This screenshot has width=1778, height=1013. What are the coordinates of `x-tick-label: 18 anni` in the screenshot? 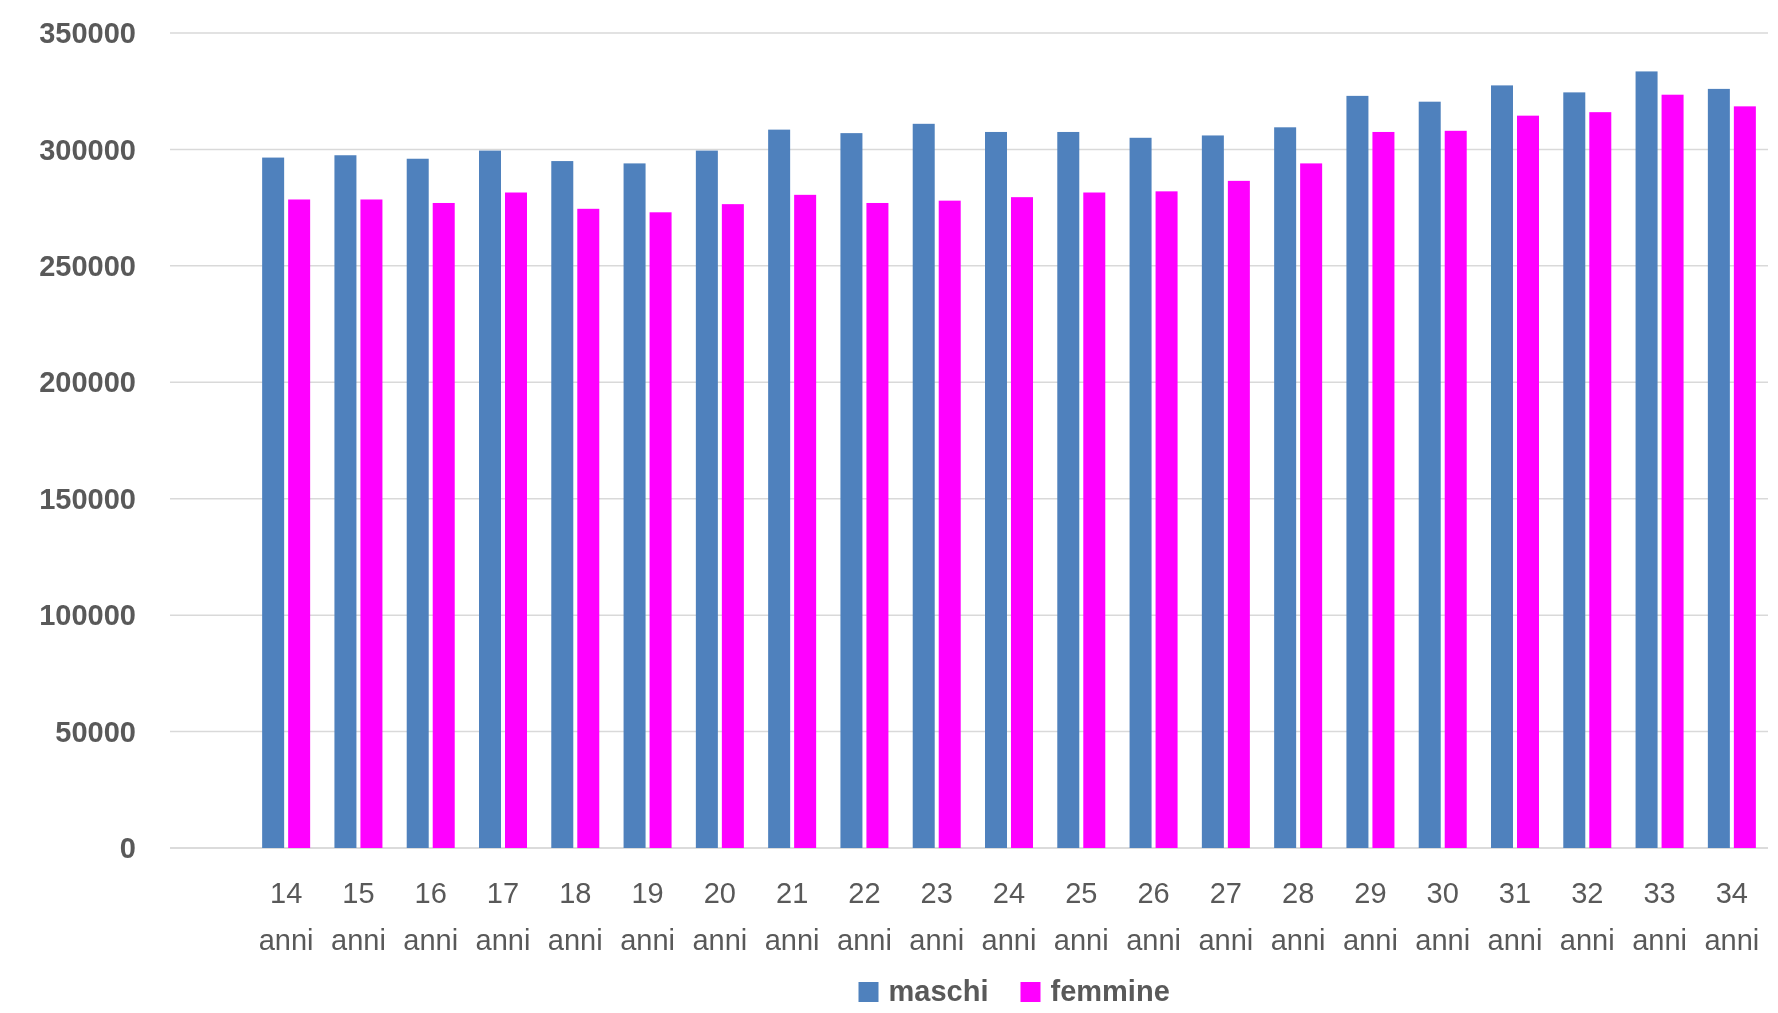 It's located at (575, 916).